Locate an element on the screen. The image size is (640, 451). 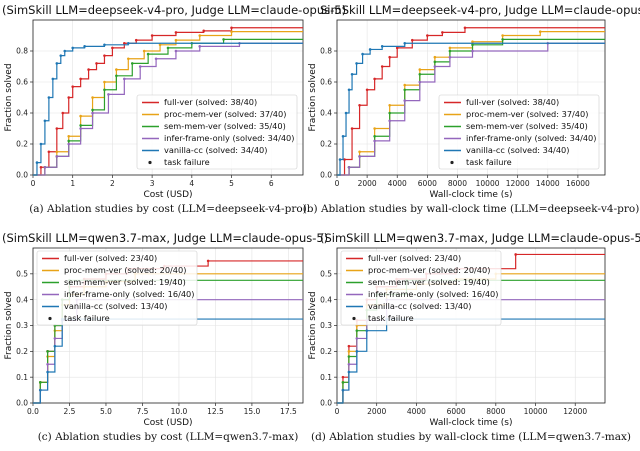
x-tick-label: 0.0 is located at coordinates (33, 411).